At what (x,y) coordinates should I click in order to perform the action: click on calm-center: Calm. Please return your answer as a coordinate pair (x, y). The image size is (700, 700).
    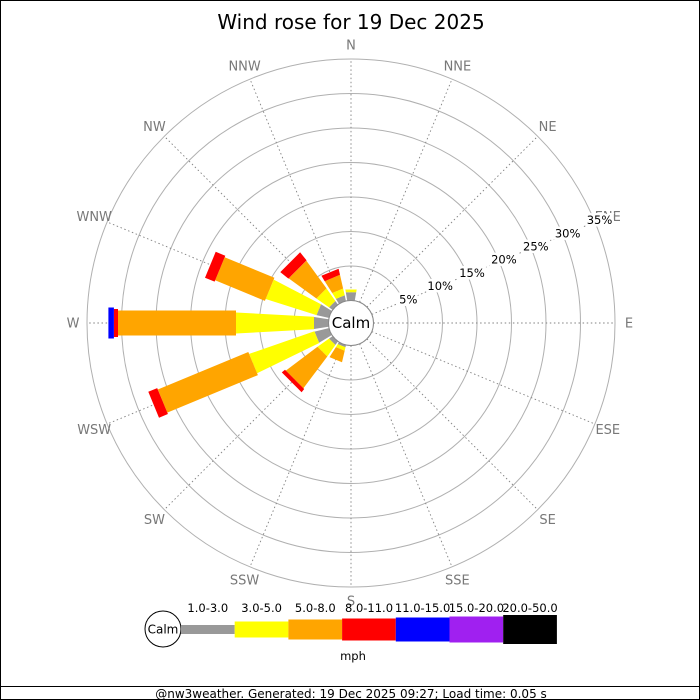
    Looking at the image, I should click on (351, 323).